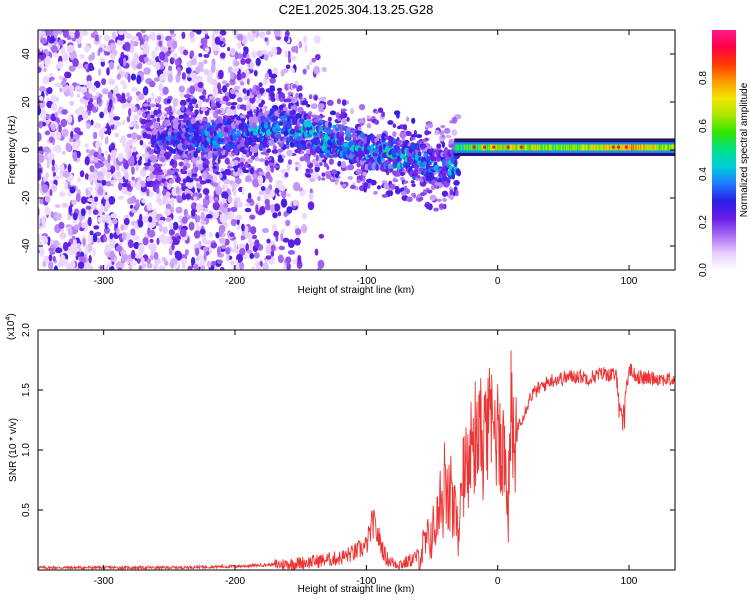  What do you see at coordinates (703, 78) in the screenshot?
I see `colorbar-tick-label: 0.8` at bounding box center [703, 78].